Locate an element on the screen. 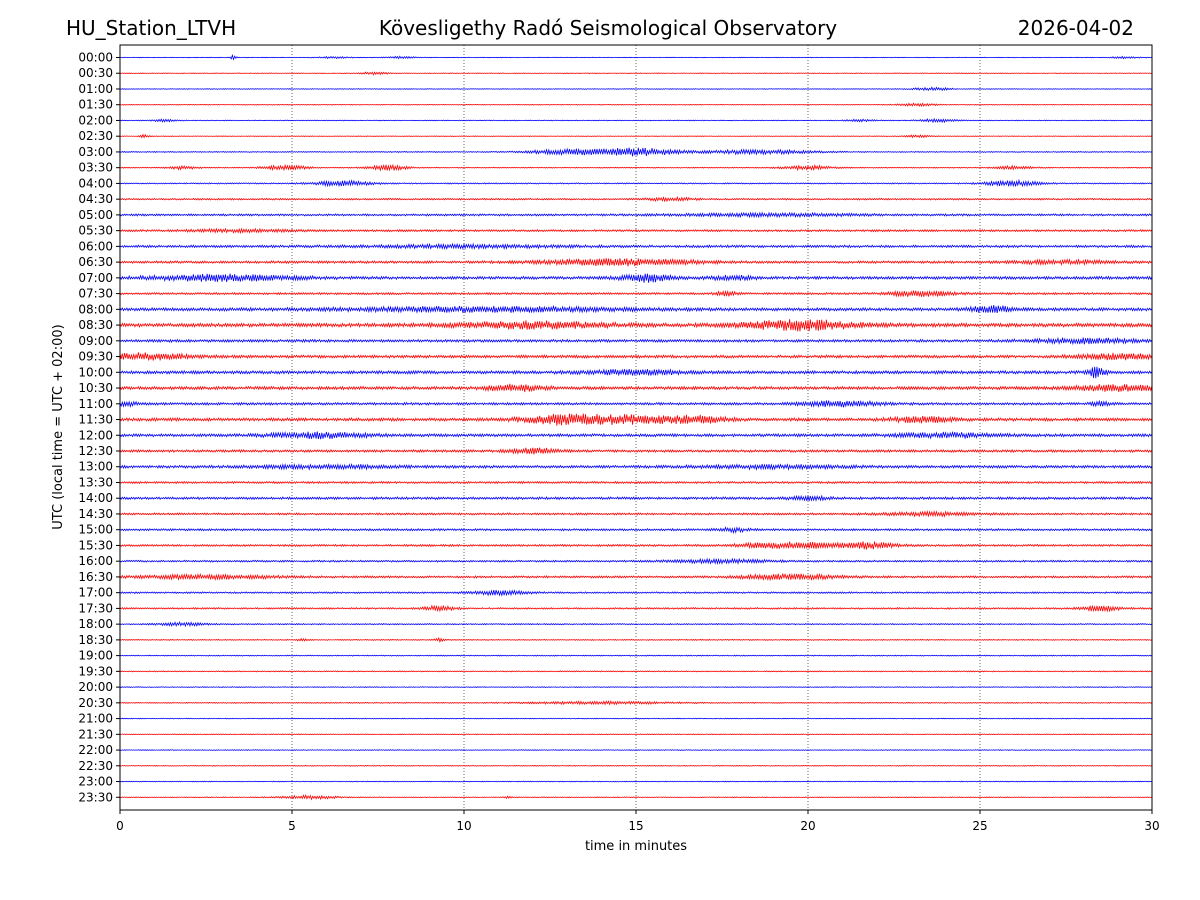 This screenshot has width=1200, height=900. y-tick-label-1300: 13:00 is located at coordinates (95, 467).